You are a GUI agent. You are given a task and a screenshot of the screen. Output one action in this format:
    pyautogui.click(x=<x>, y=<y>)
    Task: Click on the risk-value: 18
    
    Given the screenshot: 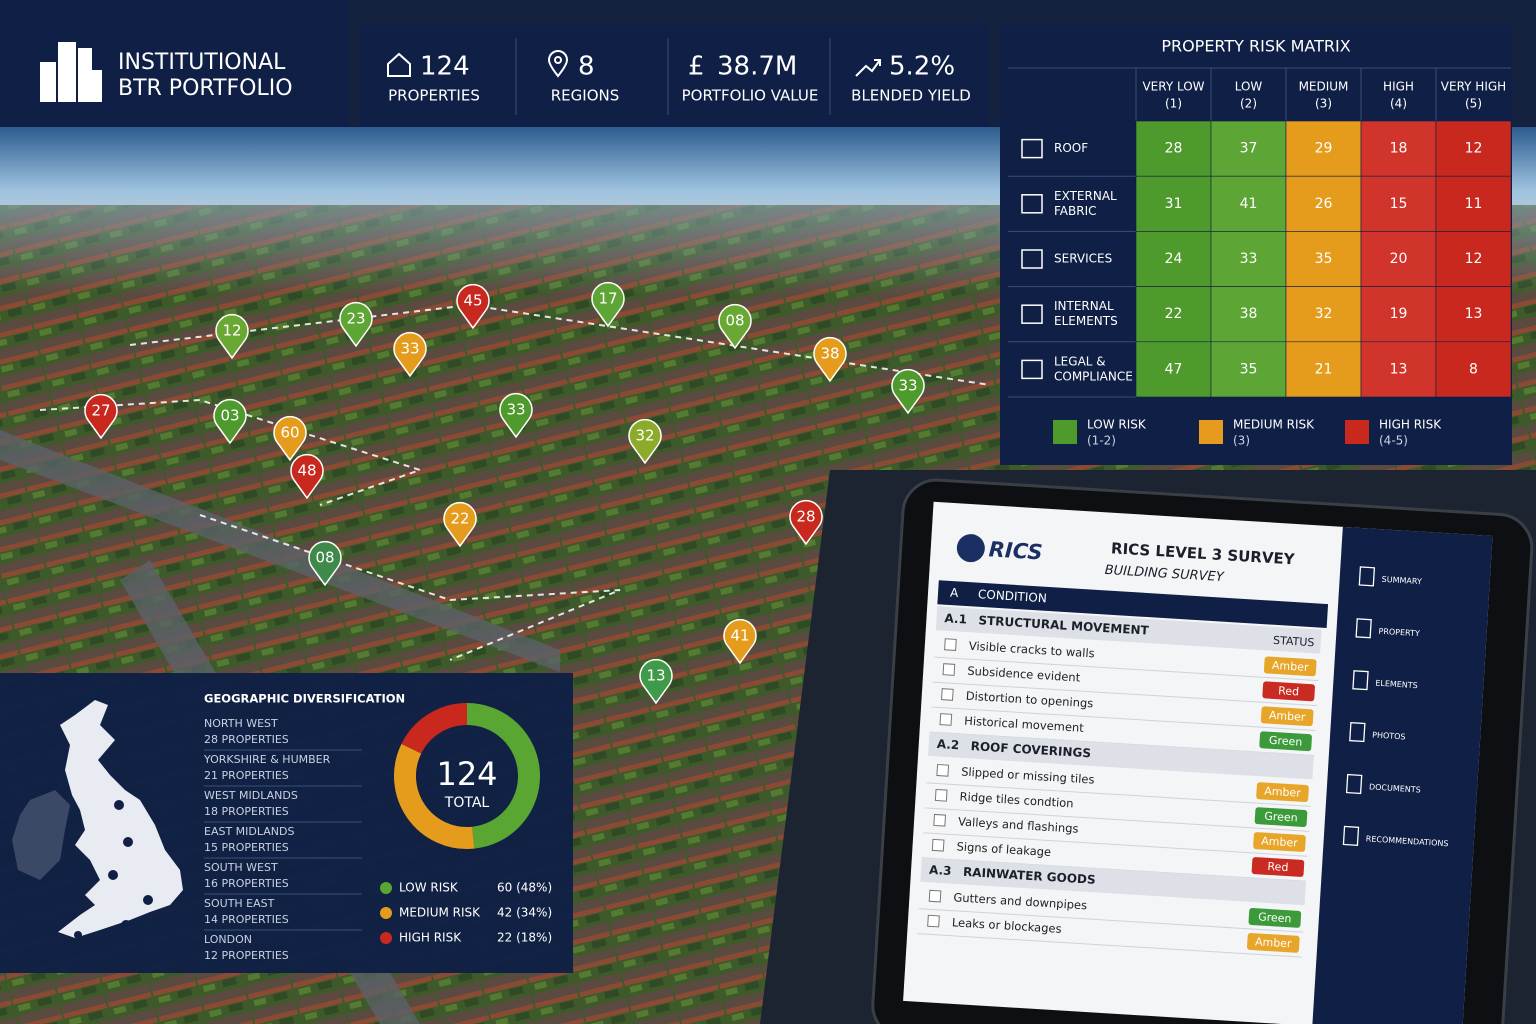 What is the action you would take?
    pyautogui.click(x=1399, y=149)
    